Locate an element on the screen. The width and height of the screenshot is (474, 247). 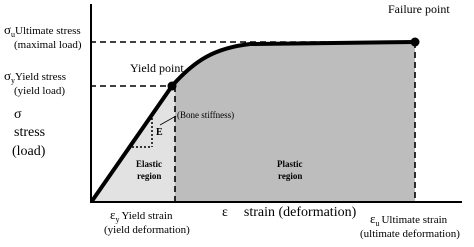
yield-strain-note: (yield deformation) is located at coordinates (147, 230).